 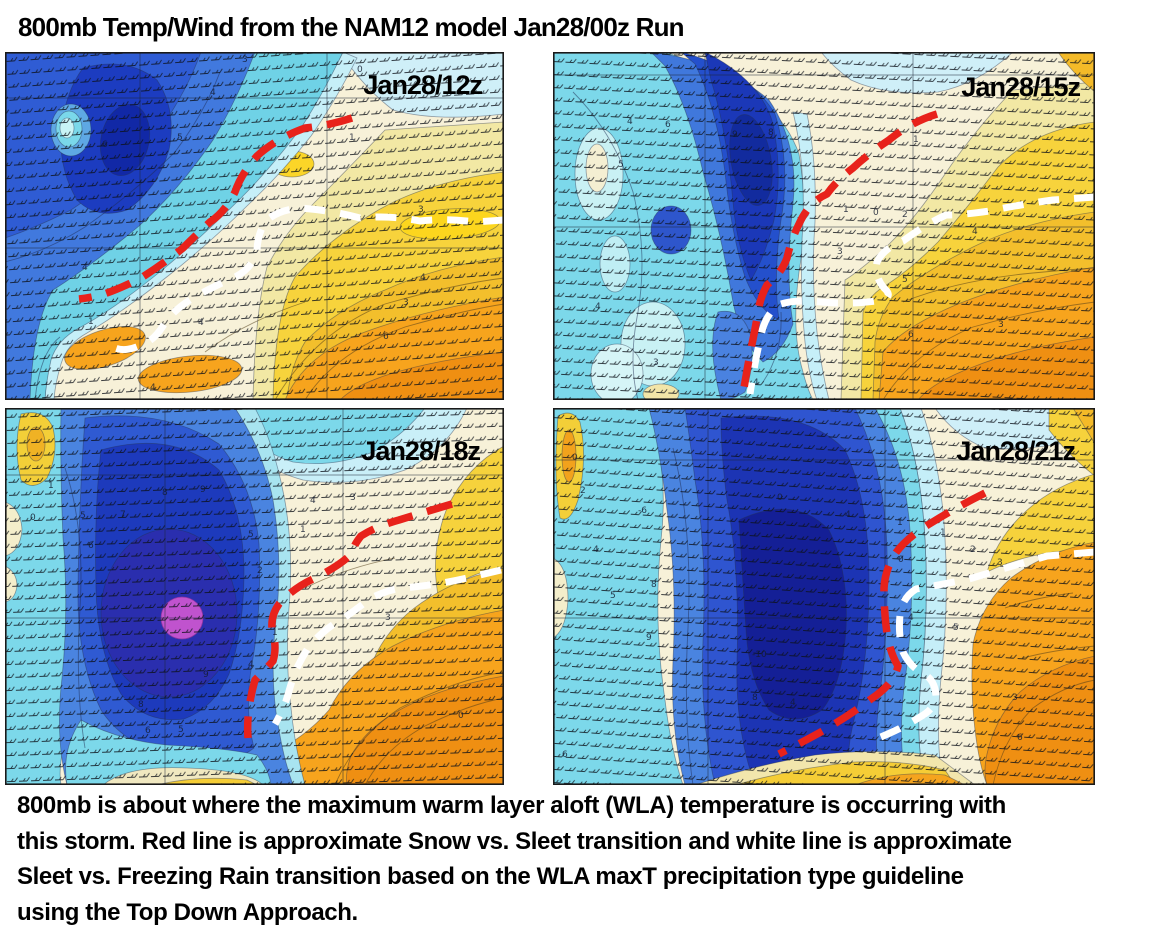 What do you see at coordinates (421, 451) in the screenshot?
I see `panel-time-label: Jan28/18z` at bounding box center [421, 451].